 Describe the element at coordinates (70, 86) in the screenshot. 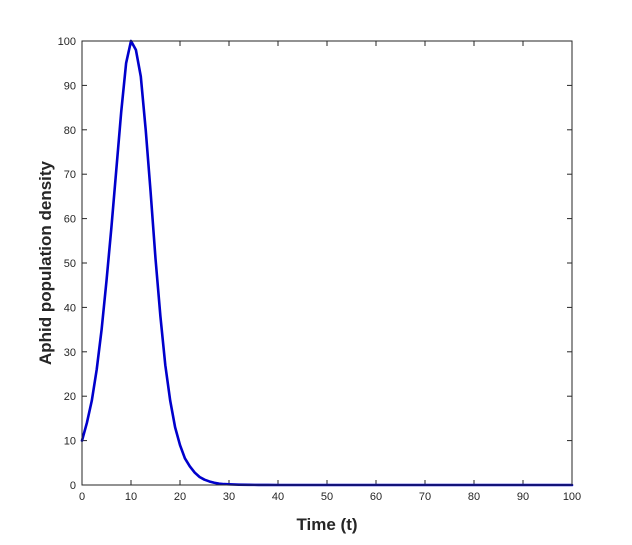

I see `y-tick-label: 90` at that location.